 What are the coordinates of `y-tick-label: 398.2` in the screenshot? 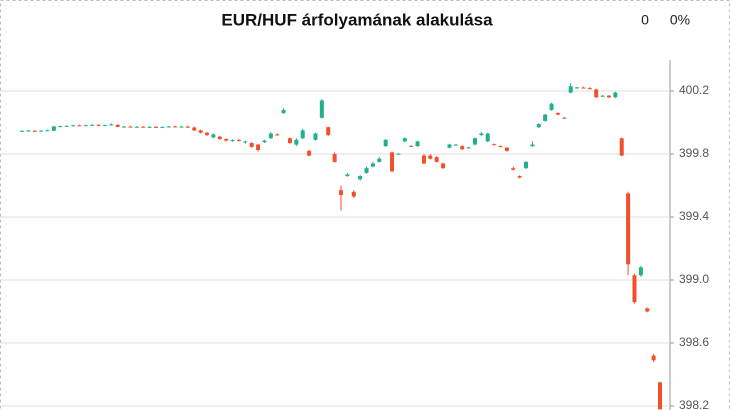 It's located at (694, 404).